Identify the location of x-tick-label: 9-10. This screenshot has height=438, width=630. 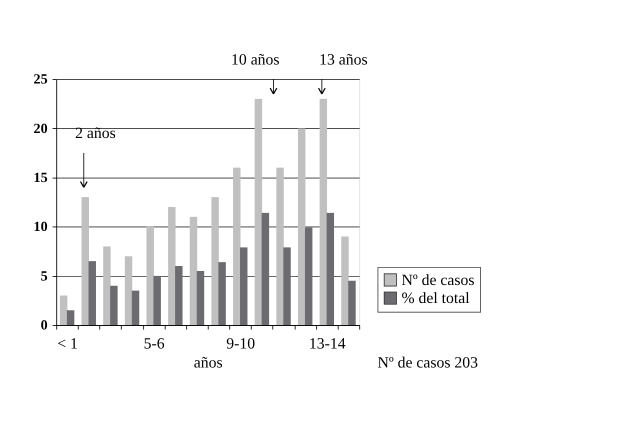
(241, 344).